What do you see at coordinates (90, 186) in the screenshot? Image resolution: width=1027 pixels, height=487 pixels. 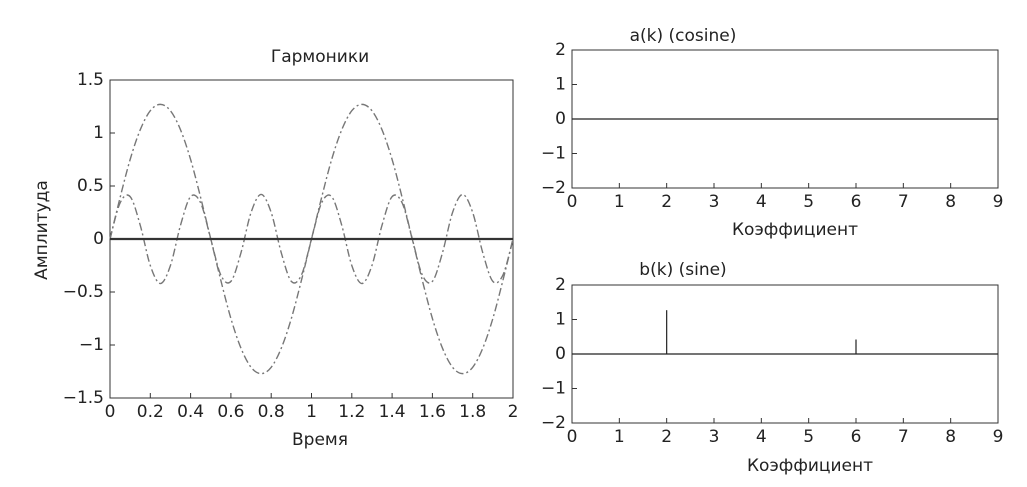 I see `y-tick-label: 0.5` at bounding box center [90, 186].